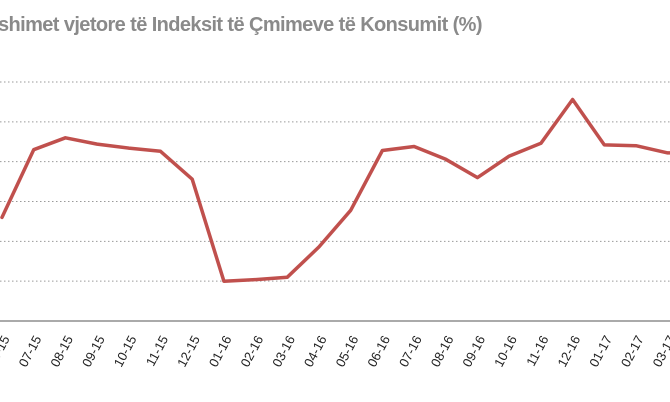  Describe the element at coordinates (188, 351) in the screenshot. I see `x-tick-label: 12-15` at that location.